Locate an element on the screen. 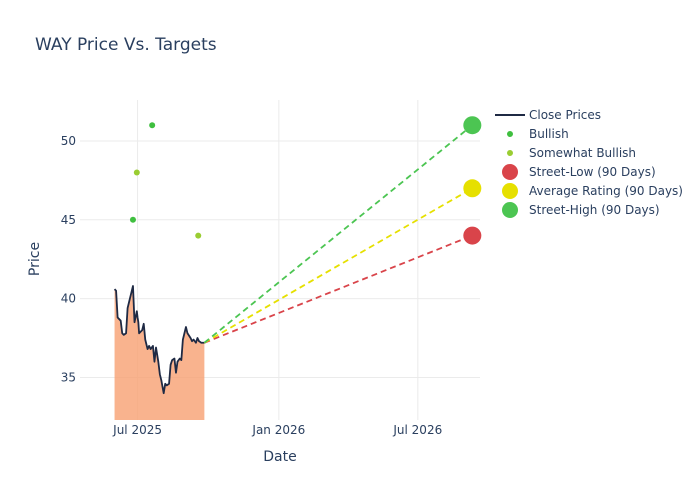  legend-item: Somewhat Bullish is located at coordinates (571, 153).